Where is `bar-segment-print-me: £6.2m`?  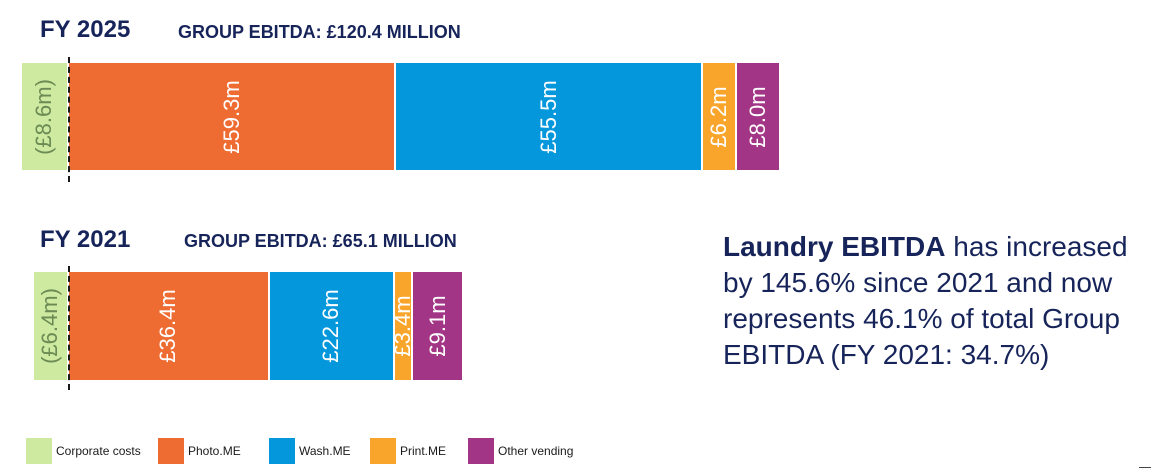 bar-segment-print-me: £6.2m is located at coordinates (719, 116).